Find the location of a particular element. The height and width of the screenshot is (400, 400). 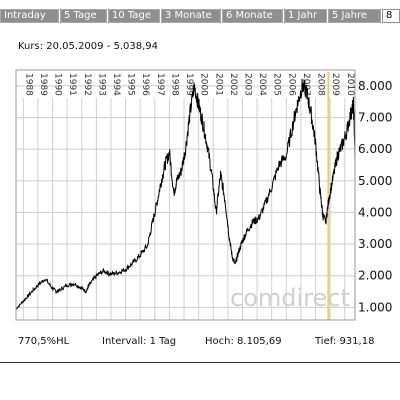

x-tick-label: 2003 is located at coordinates (247, 84).